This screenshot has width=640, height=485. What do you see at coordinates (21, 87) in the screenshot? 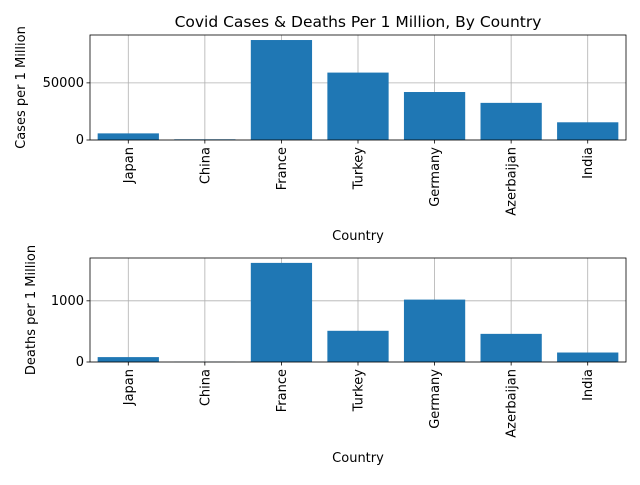
I see `y-axis-label: Cases per 1 Million` at bounding box center [21, 87].